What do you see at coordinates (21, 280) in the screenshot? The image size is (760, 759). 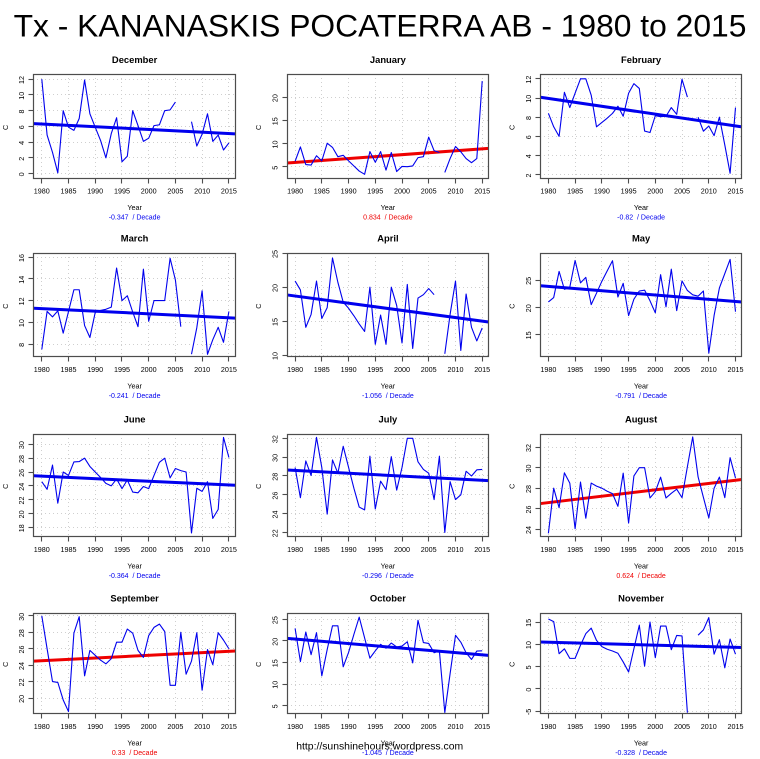 I see `svg-text: 14` at bounding box center [21, 280].